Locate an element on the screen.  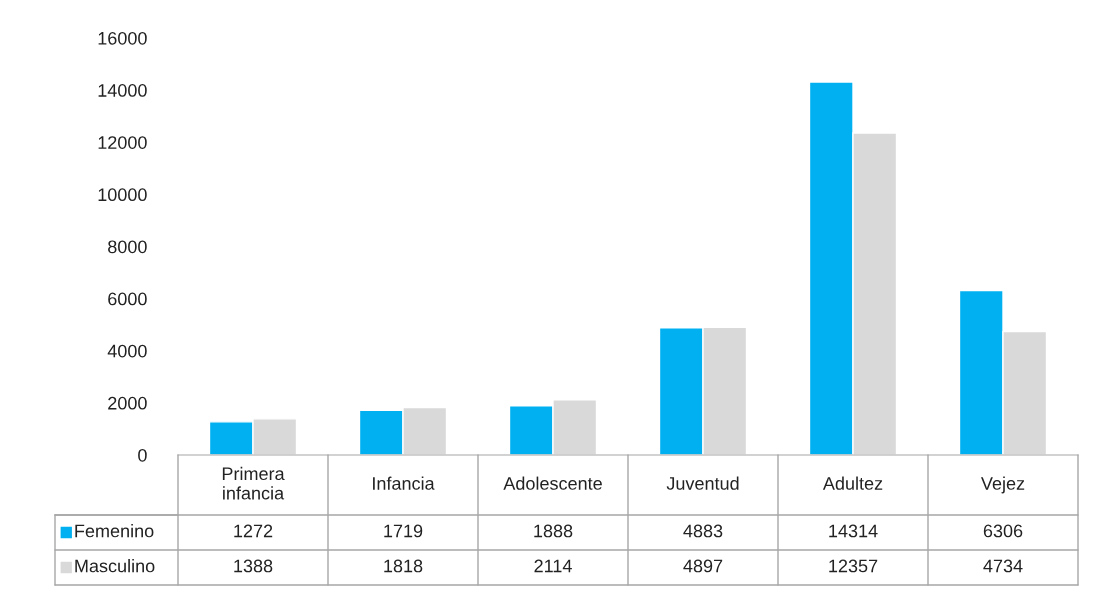
x-tick-label: Vejez is located at coordinates (1002, 485).